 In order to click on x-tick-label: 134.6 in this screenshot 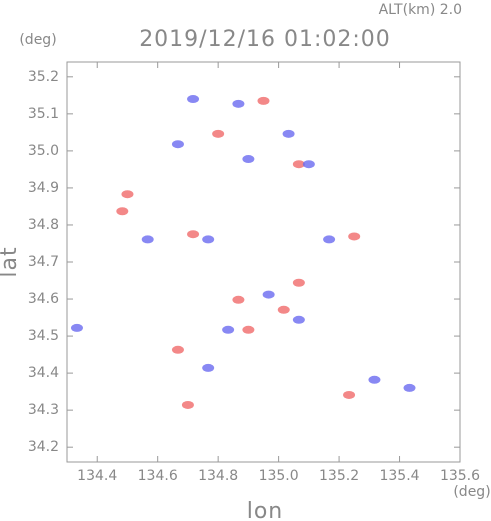, I will do `click(158, 476)`.